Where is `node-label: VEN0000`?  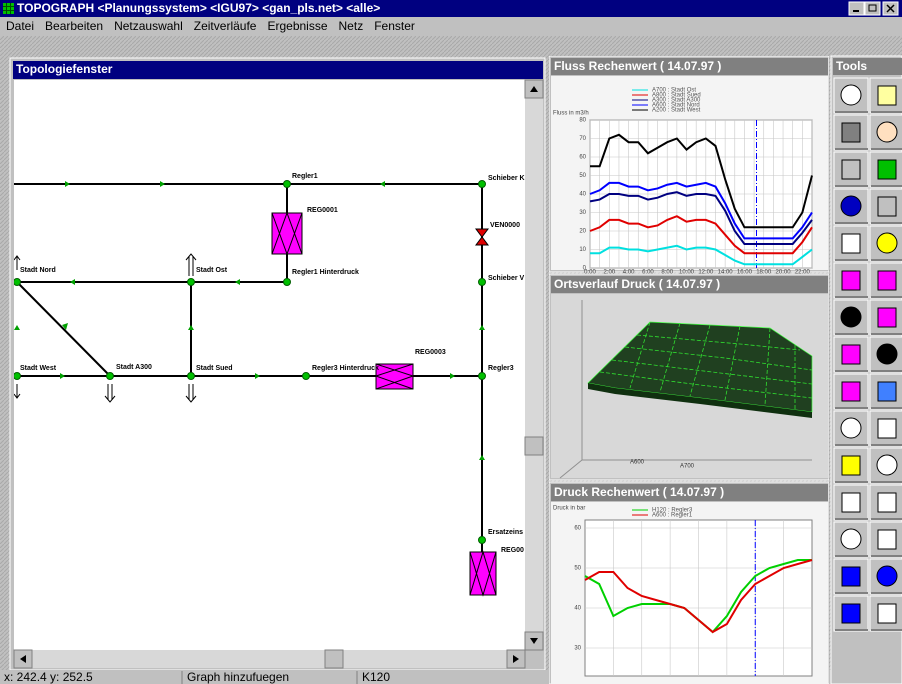
node-label: VEN0000 is located at coordinates (505, 225).